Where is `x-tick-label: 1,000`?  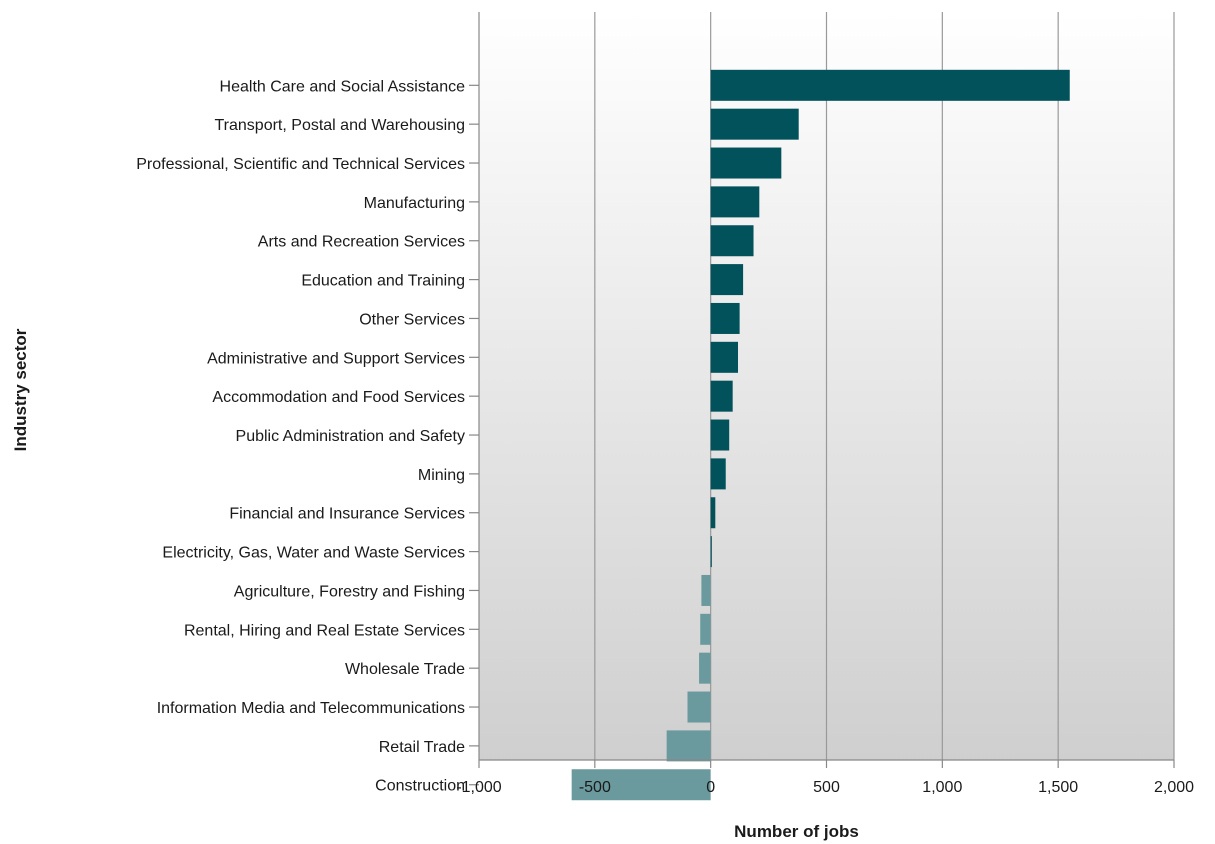
x-tick-label: 1,000 is located at coordinates (942, 787).